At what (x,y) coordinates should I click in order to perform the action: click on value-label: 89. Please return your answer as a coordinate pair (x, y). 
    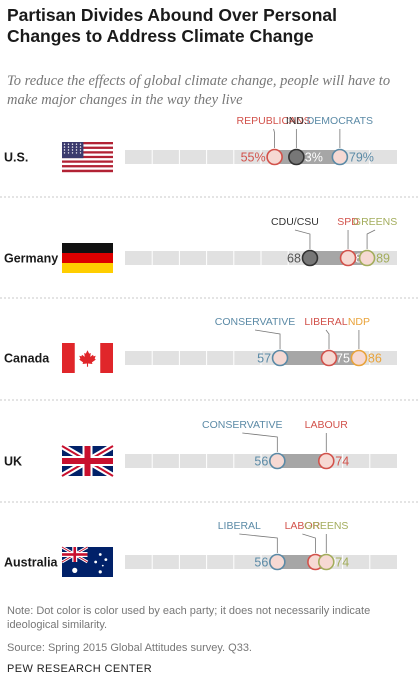
    Looking at the image, I should click on (383, 259).